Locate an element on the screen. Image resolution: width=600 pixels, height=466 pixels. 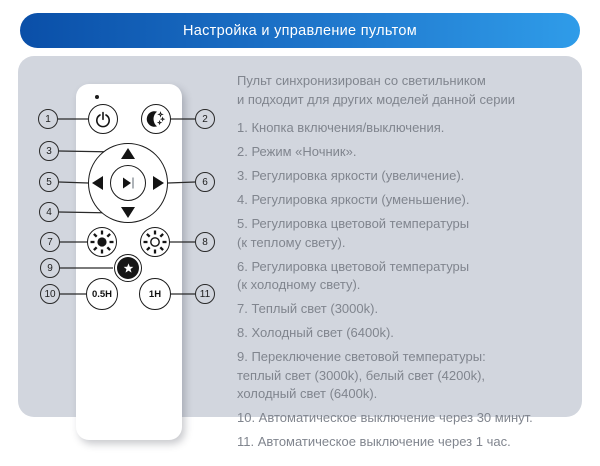
callout-10-number: 10 is located at coordinates (50, 294).